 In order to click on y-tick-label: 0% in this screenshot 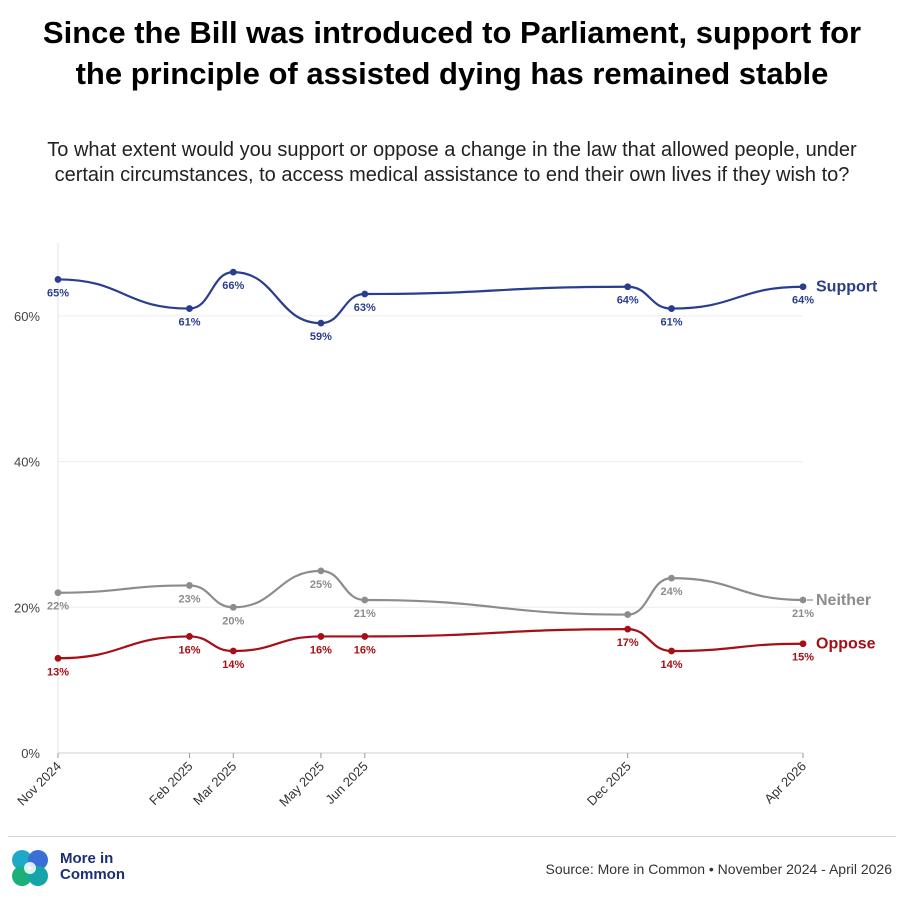, I will do `click(30, 753)`.